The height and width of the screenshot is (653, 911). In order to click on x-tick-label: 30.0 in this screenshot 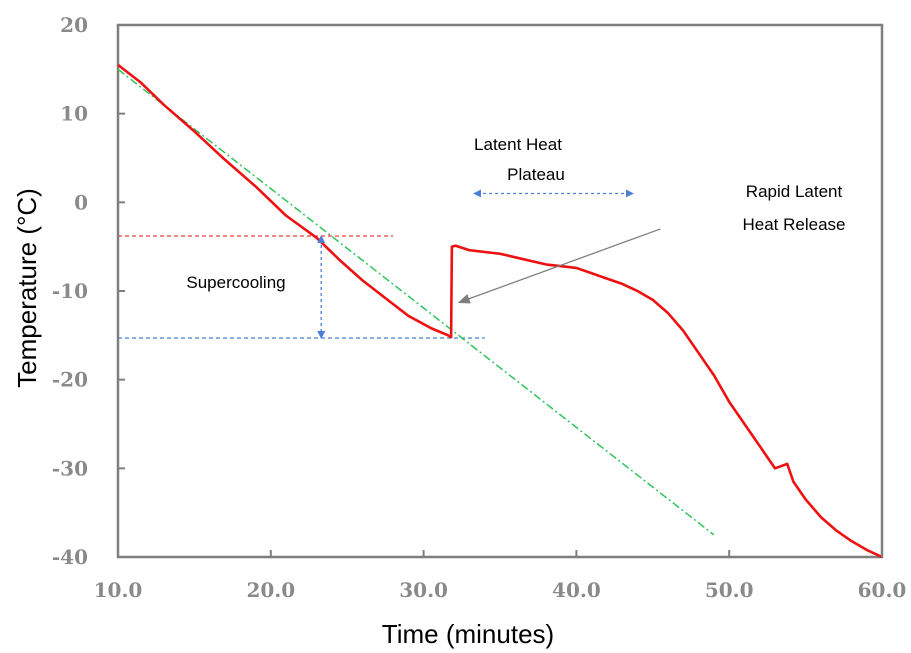, I will do `click(423, 590)`.